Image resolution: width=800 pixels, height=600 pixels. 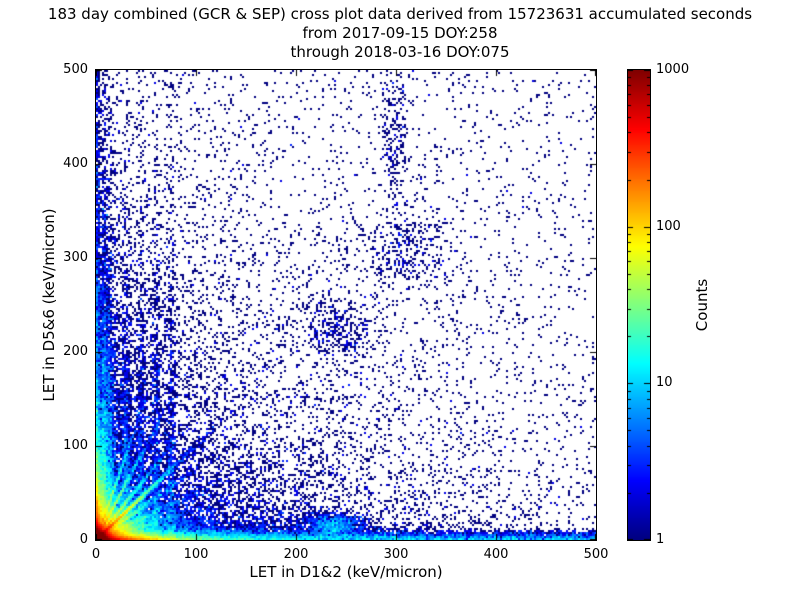 I want to click on colorbar-tick-label: 10, so click(x=664, y=383).